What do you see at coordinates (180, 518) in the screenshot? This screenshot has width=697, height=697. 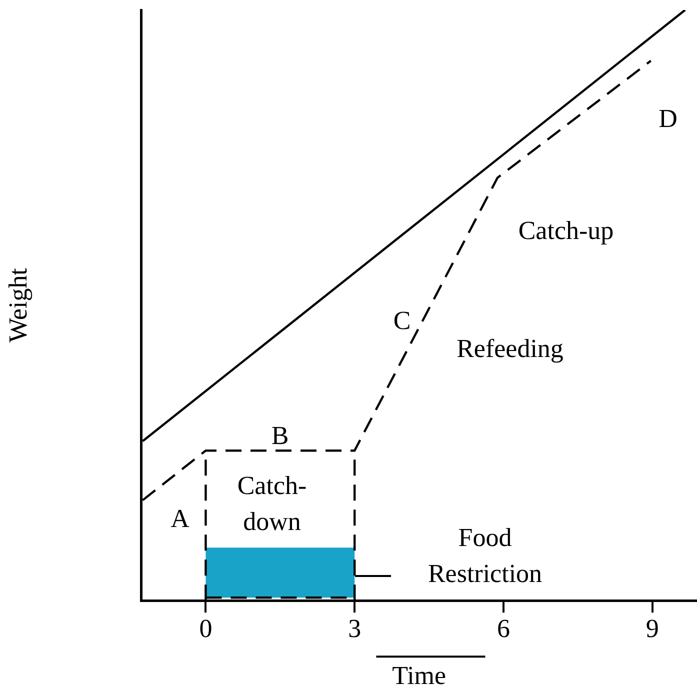 I see `annotation: A` at bounding box center [180, 518].